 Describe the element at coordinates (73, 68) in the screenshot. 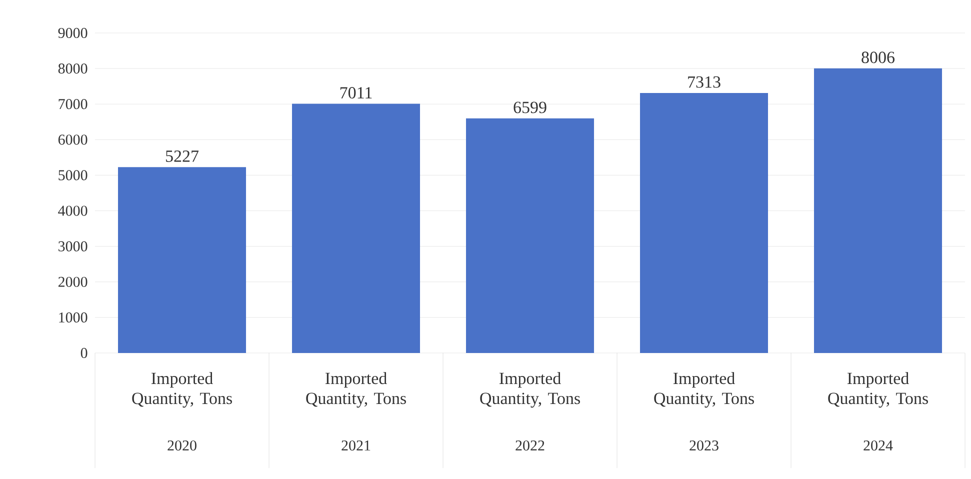

I see `y-tick-label: 8000` at that location.